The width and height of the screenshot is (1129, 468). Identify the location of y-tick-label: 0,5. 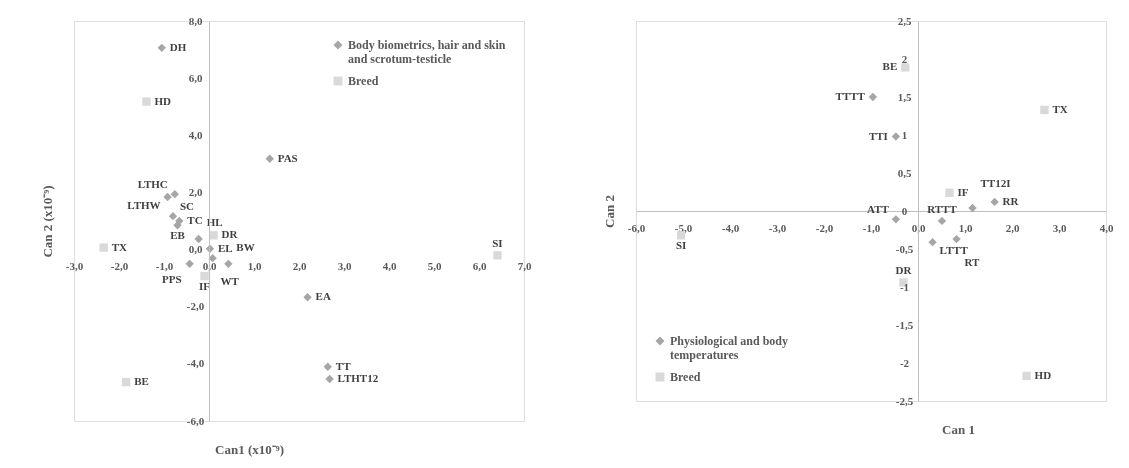
(904, 172).